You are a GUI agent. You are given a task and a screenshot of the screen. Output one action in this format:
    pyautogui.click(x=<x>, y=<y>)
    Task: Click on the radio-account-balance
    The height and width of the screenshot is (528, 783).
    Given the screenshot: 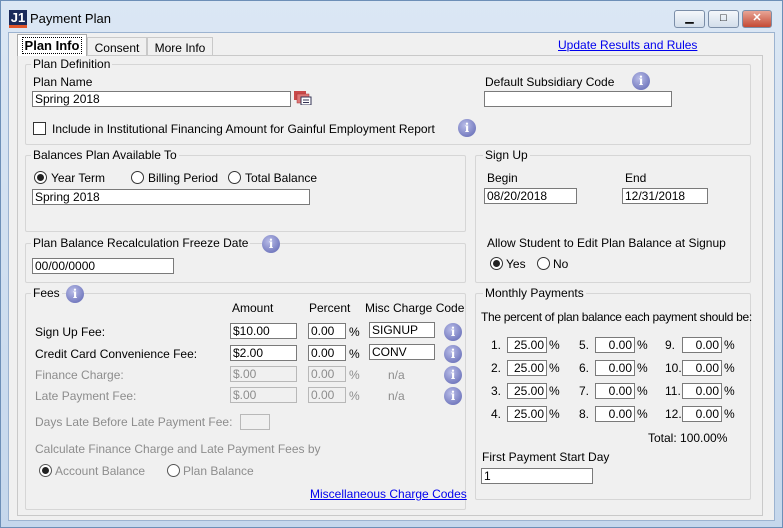 What is the action you would take?
    pyautogui.click(x=45, y=470)
    